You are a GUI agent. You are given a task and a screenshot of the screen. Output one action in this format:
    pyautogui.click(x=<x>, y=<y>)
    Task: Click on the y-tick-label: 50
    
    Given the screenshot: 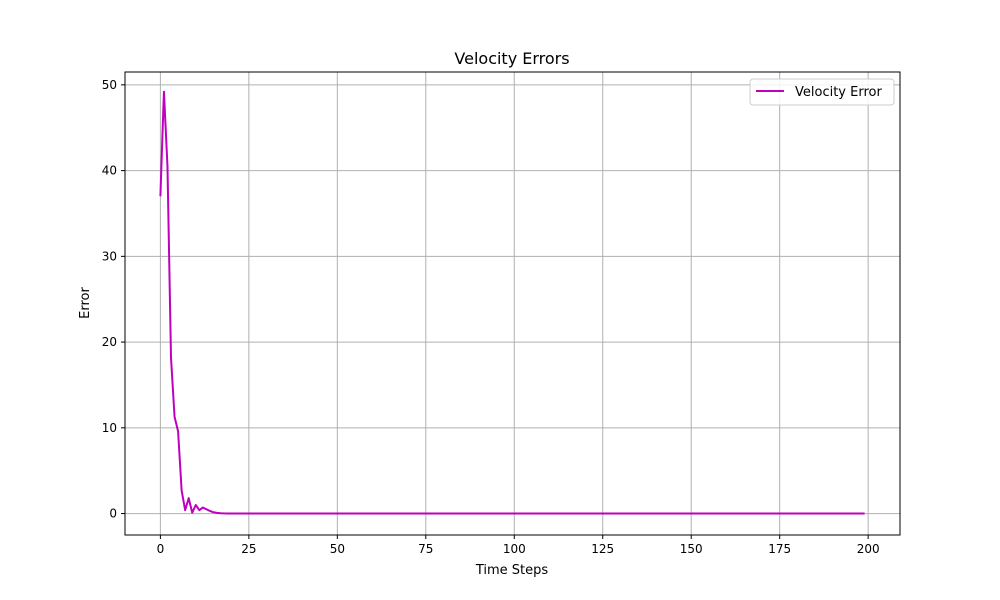 What is the action you would take?
    pyautogui.click(x=109, y=85)
    